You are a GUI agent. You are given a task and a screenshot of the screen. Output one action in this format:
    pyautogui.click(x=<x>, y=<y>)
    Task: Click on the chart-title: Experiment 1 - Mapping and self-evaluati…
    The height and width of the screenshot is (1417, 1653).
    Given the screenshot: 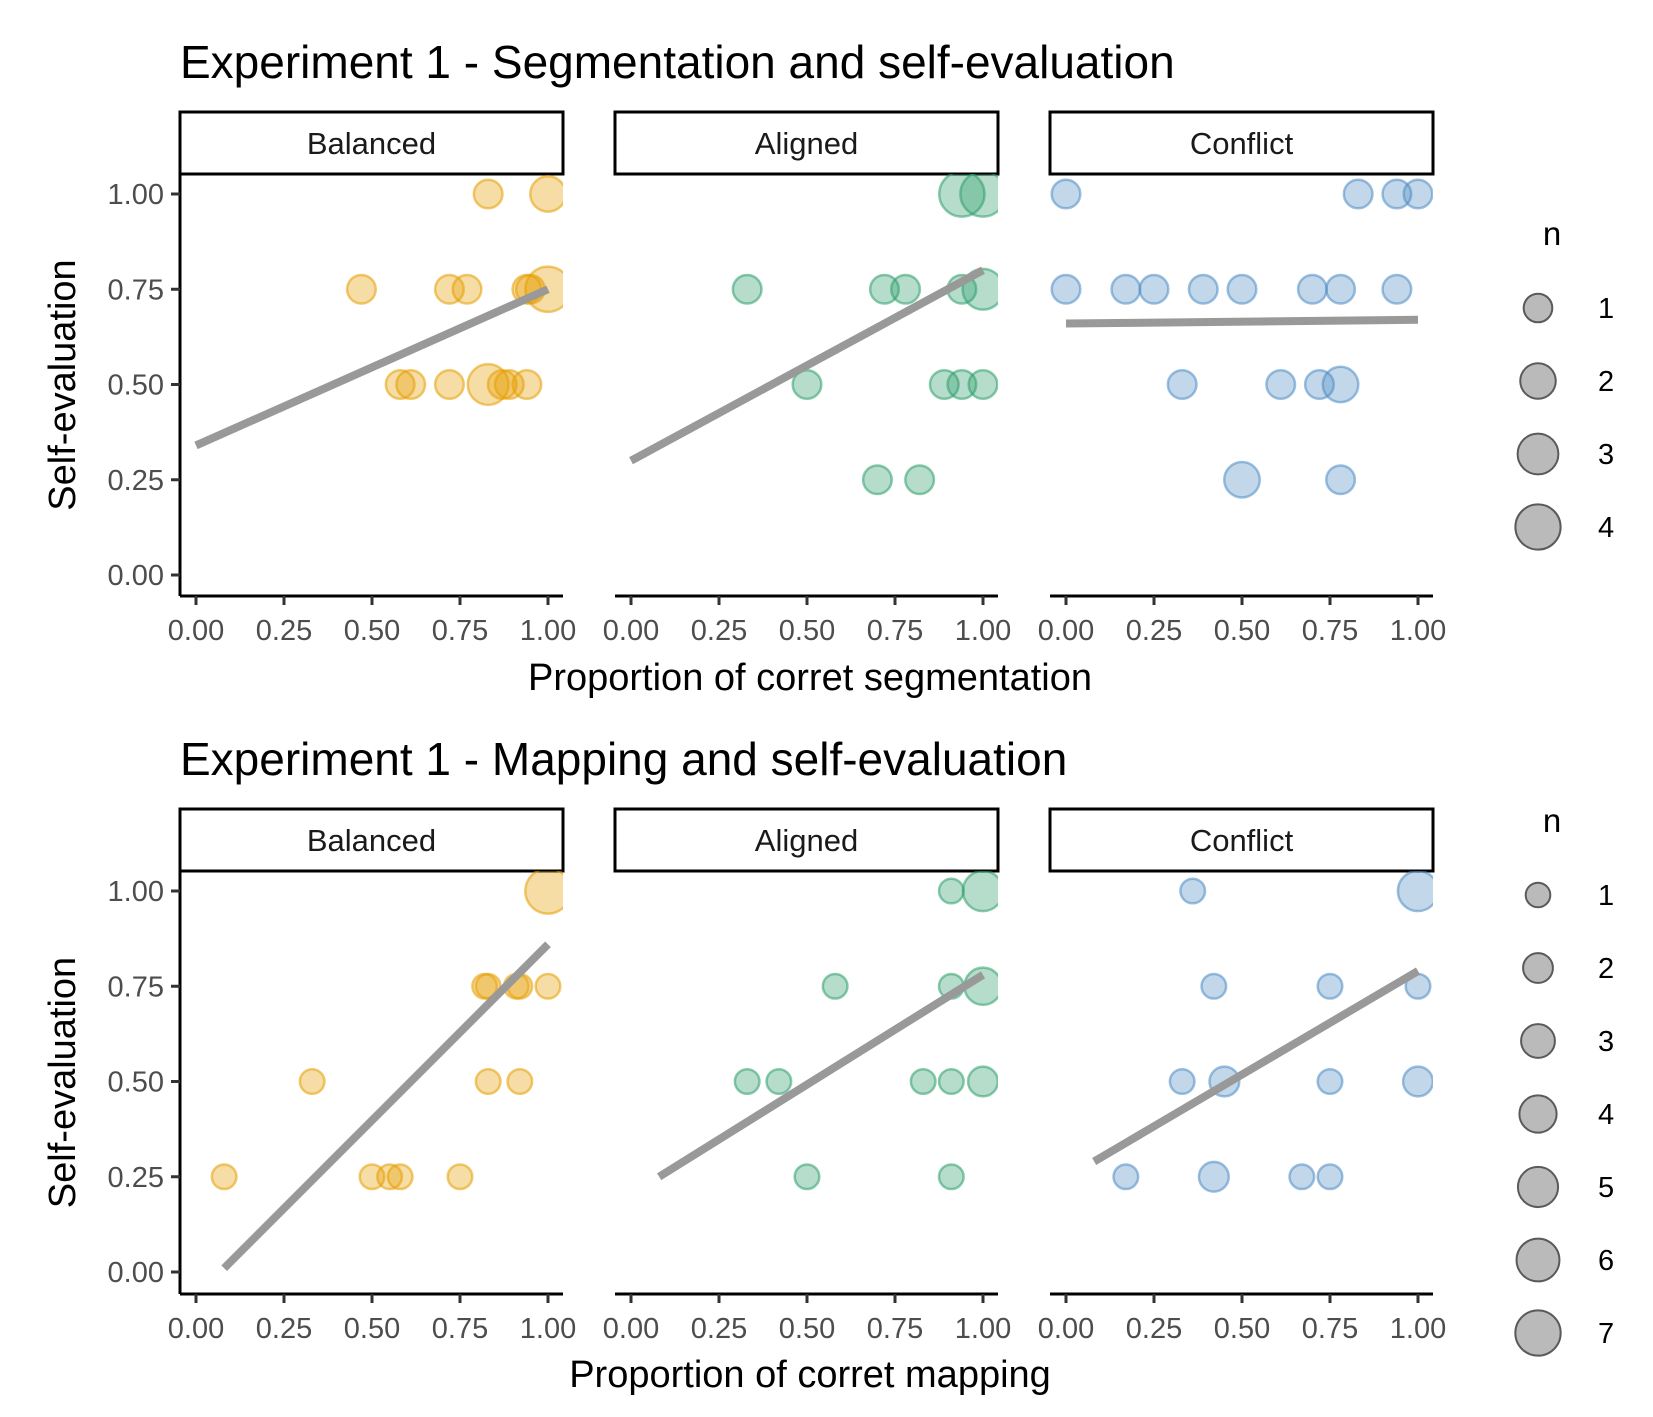 What is the action you would take?
    pyautogui.click(x=623, y=759)
    